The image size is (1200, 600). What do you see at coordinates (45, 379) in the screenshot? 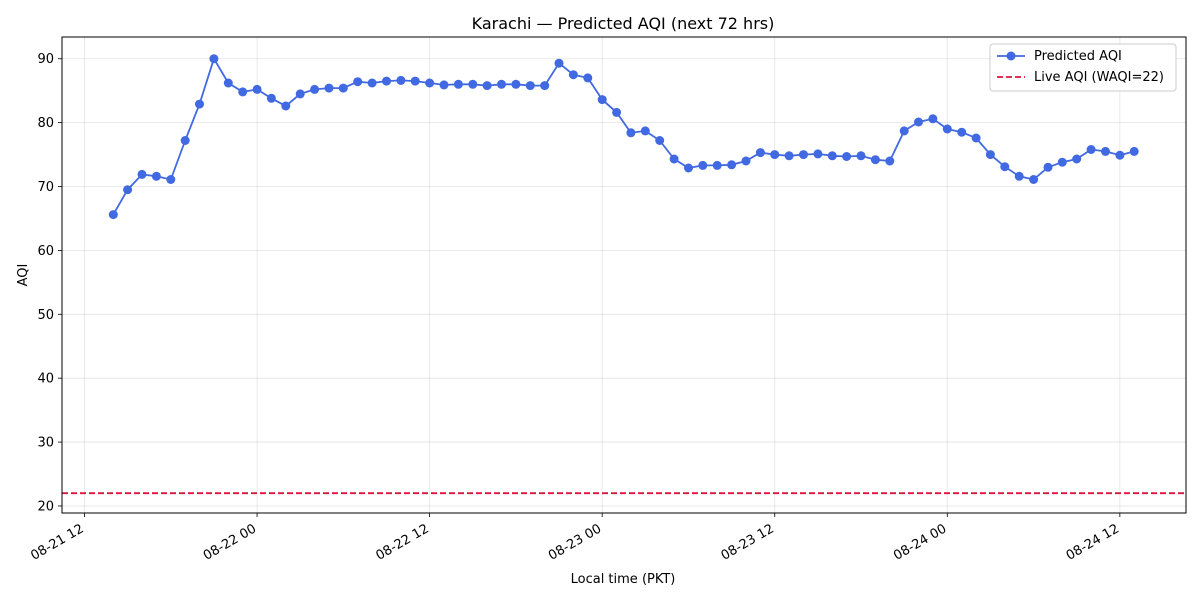
I see `y-tick-label: 40` at bounding box center [45, 379].